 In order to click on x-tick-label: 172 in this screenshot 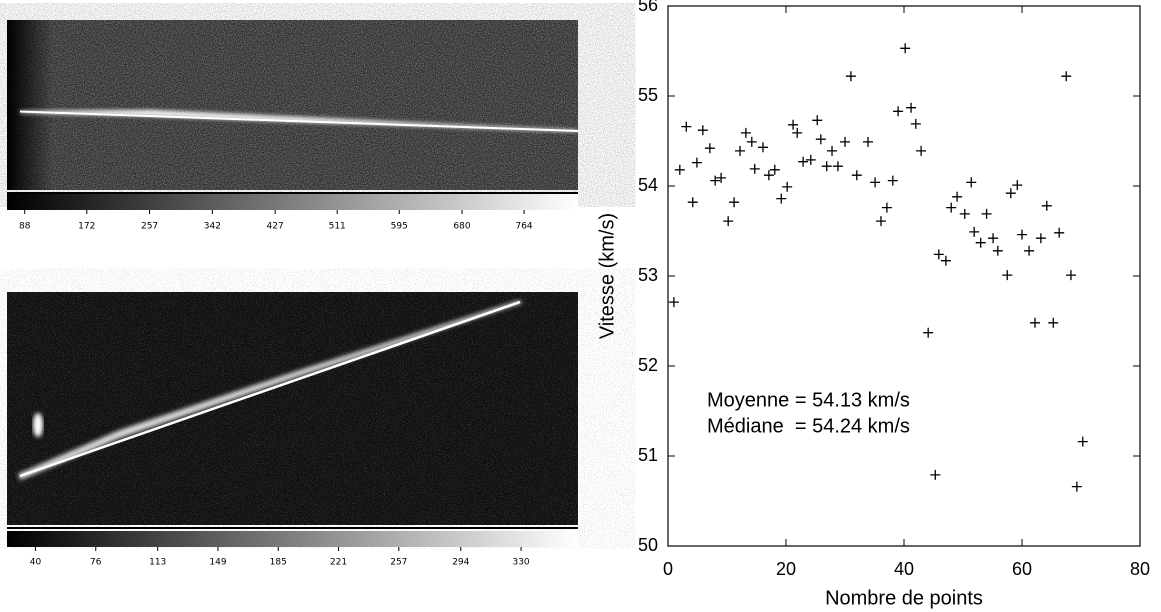, I will do `click(86, 227)`.